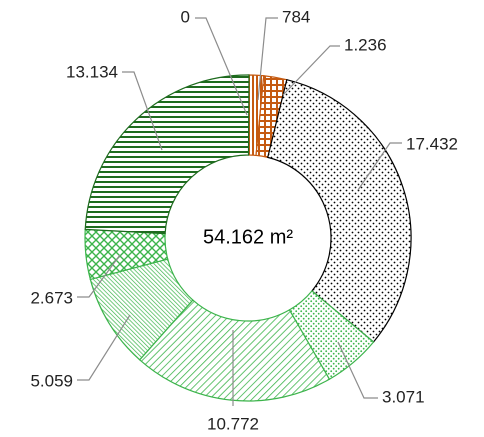 The width and height of the screenshot is (484, 437). I want to click on slice-label-5: 10.772, so click(233, 423).